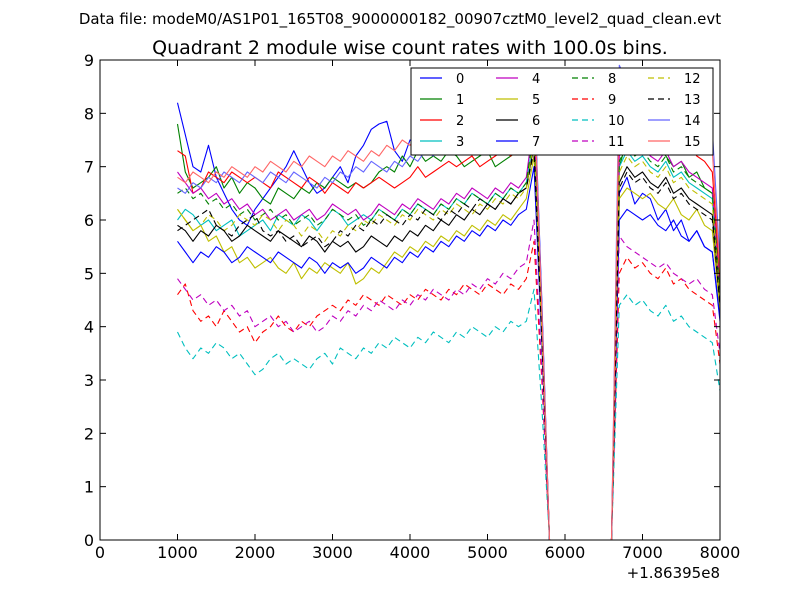  What do you see at coordinates (642, 552) in the screenshot?
I see `x-tick-label: 7000` at bounding box center [642, 552].